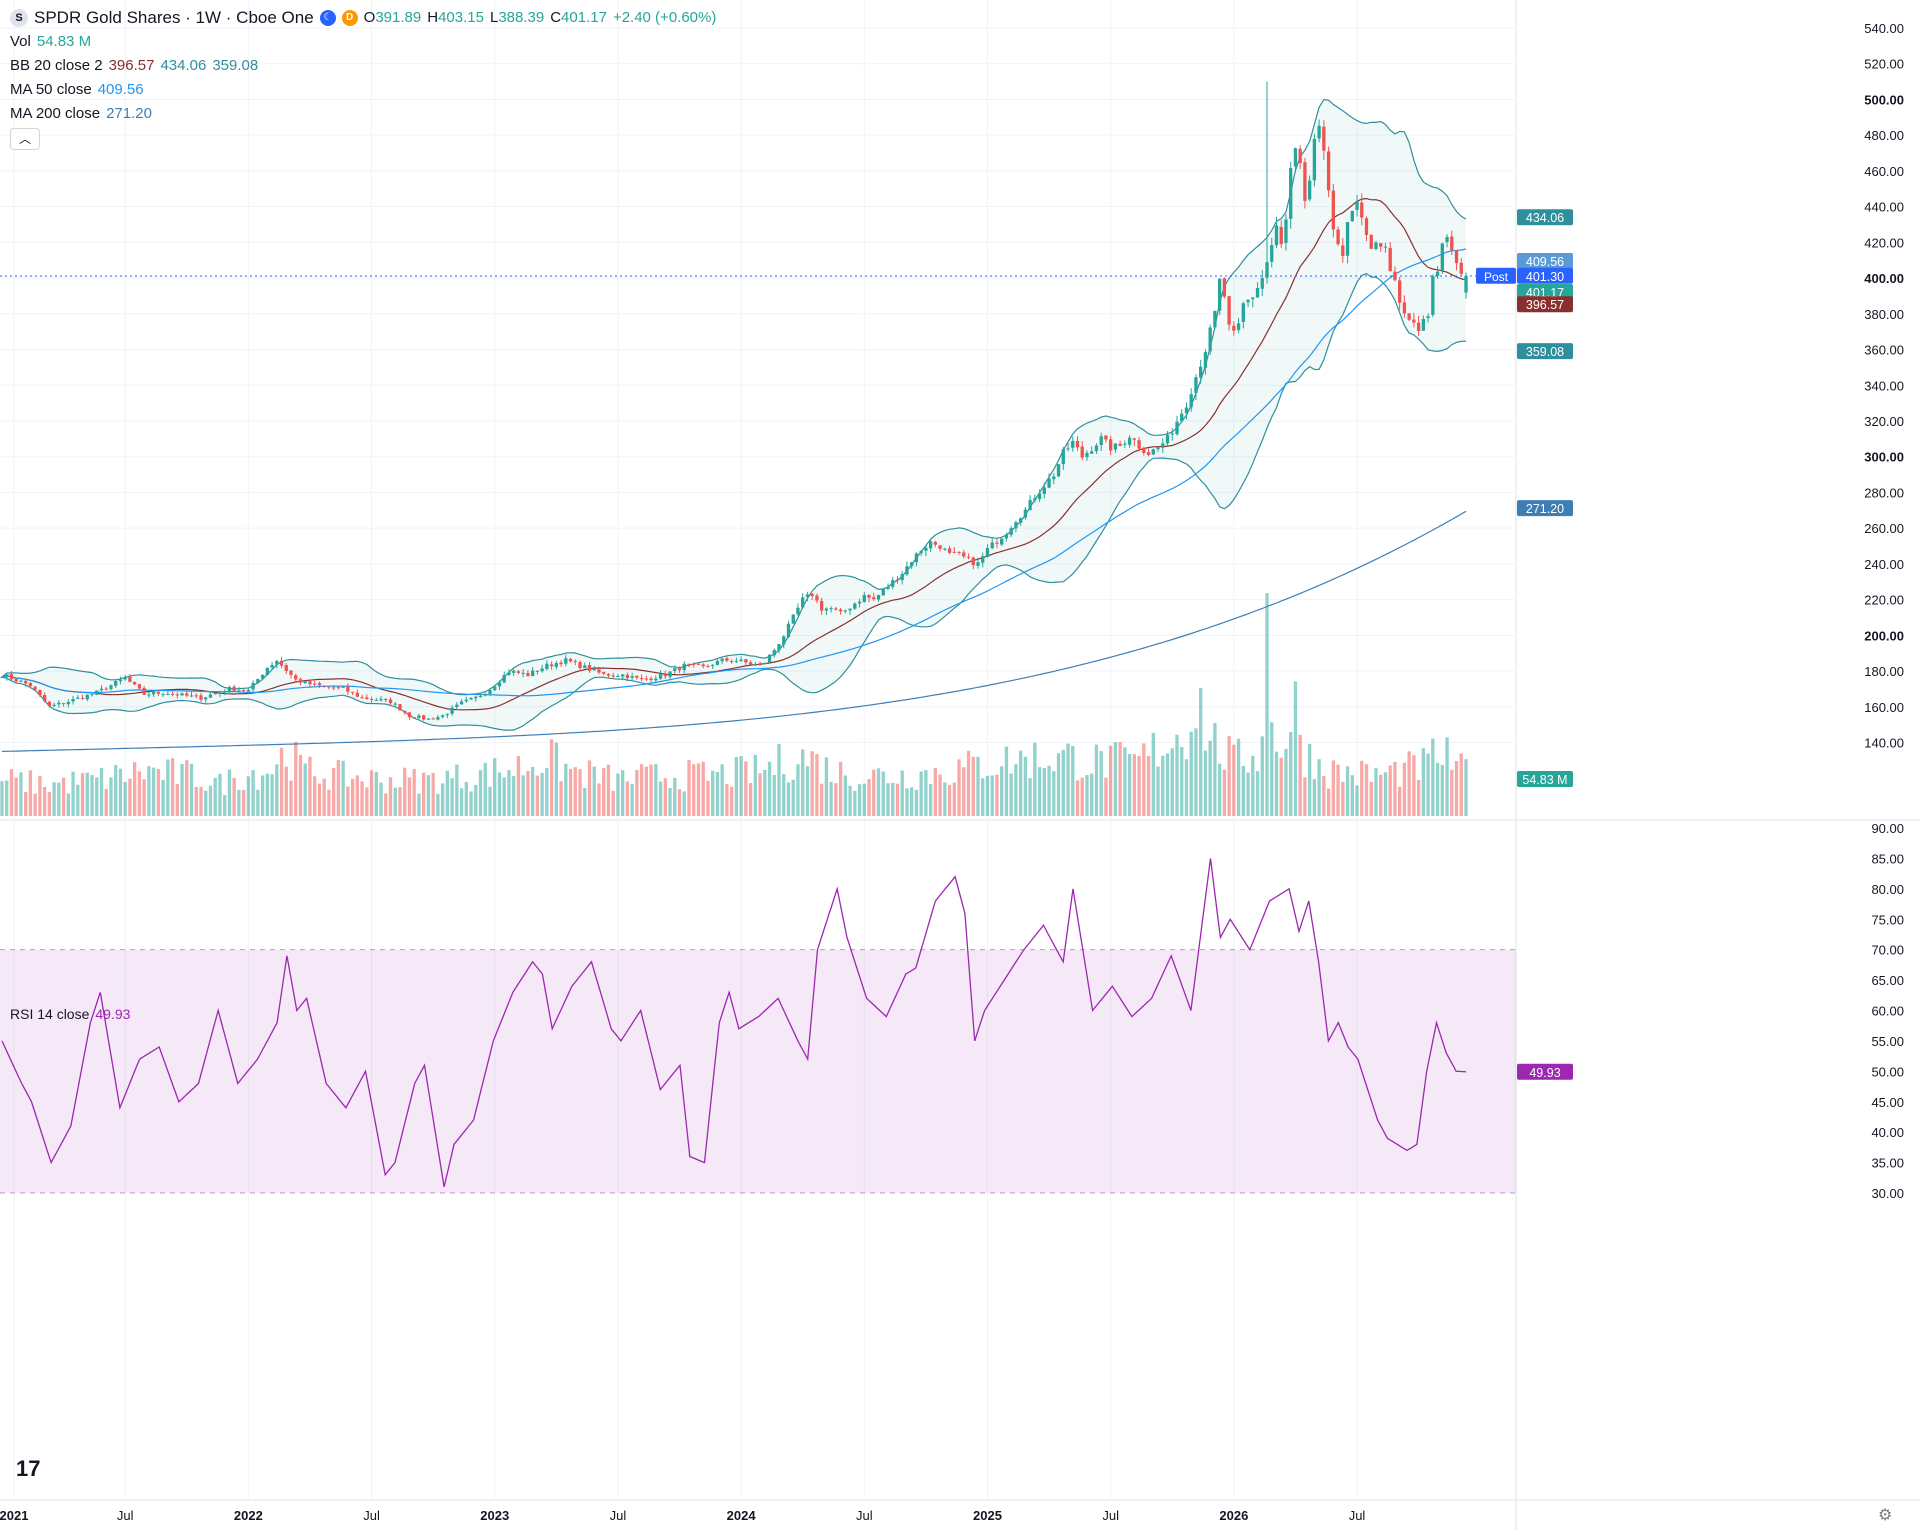  I want to click on symbol-title: SPDR Gold Shares · 1W · Cboe One, so click(174, 17).